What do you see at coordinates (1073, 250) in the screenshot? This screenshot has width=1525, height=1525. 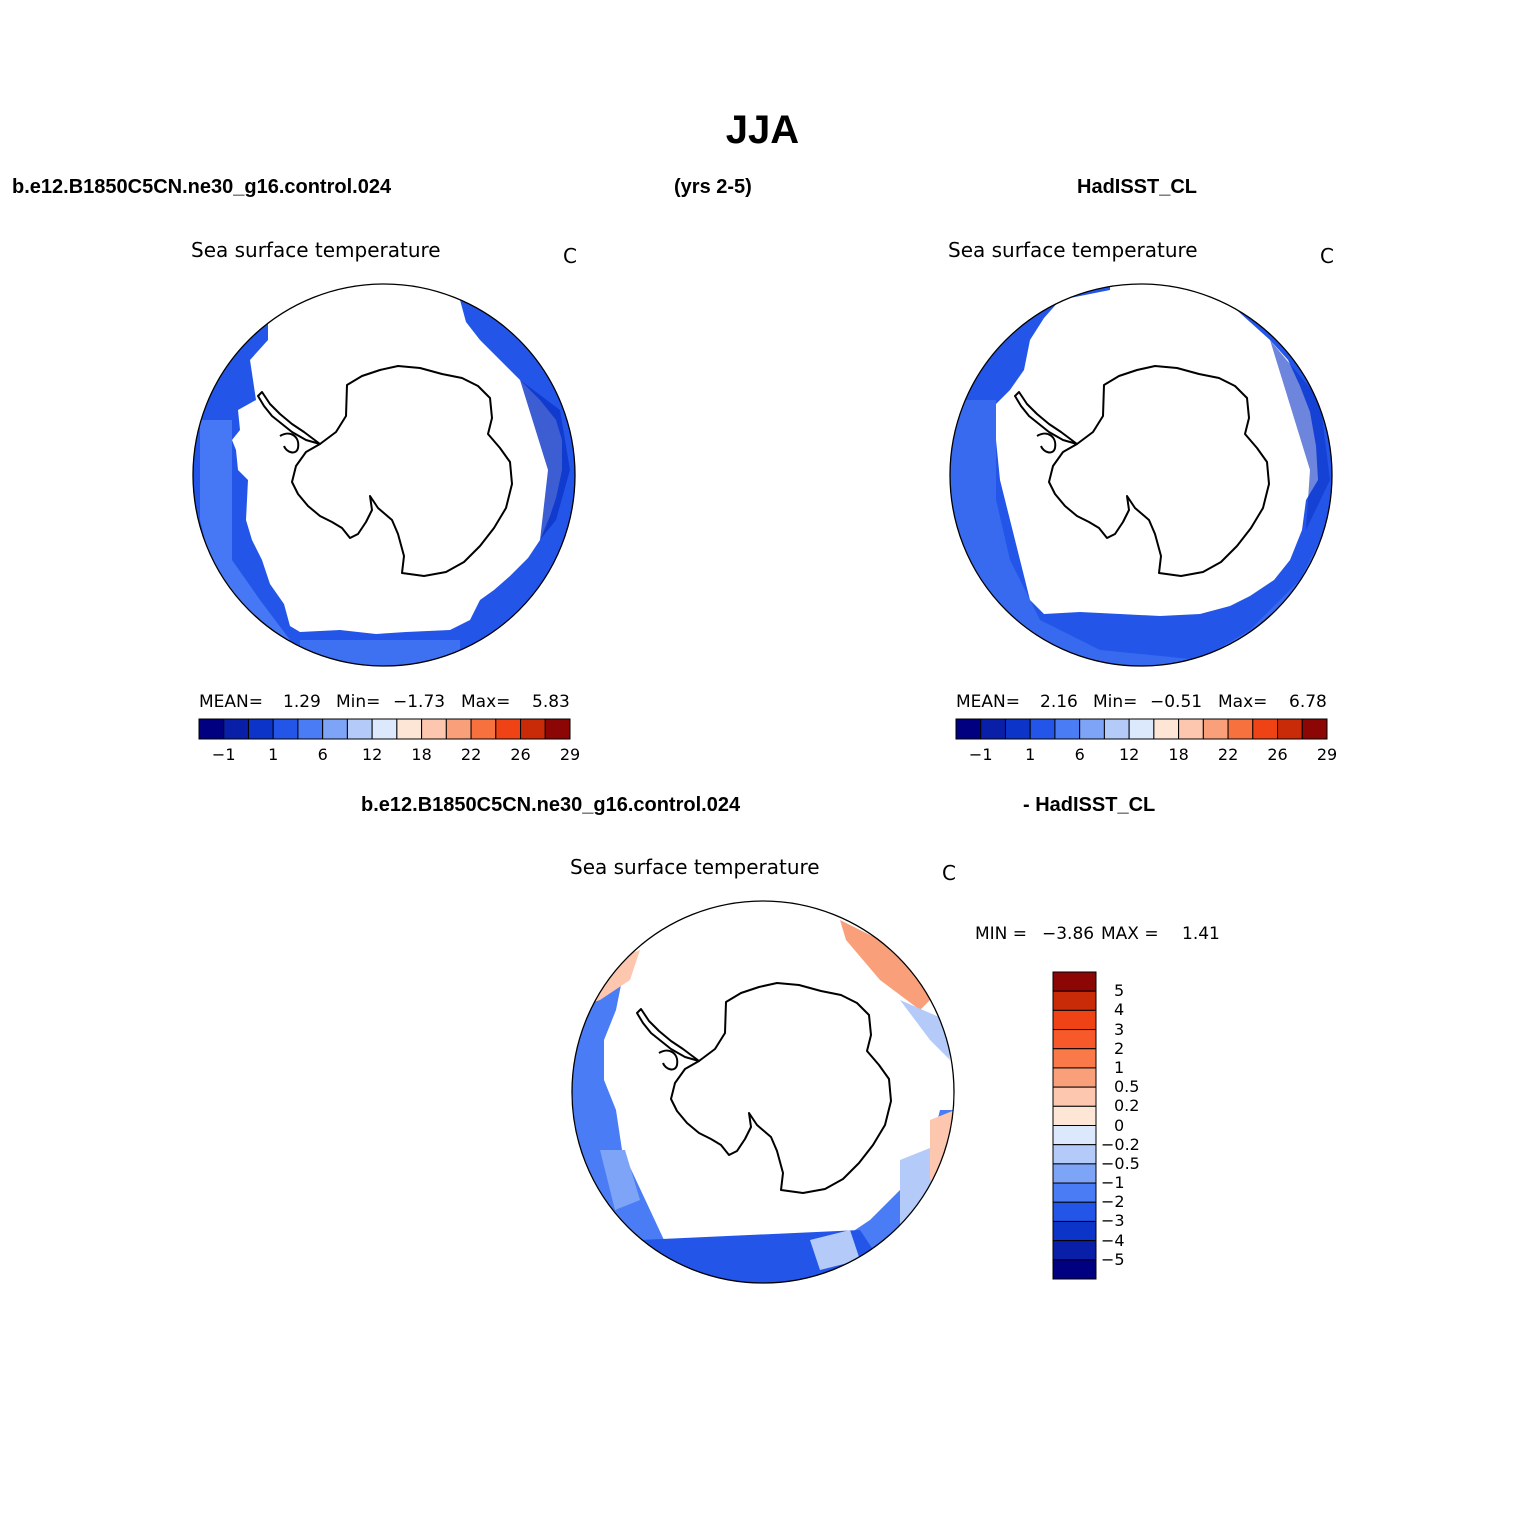 I see `obs-panel-title: Sea surface temperature` at bounding box center [1073, 250].